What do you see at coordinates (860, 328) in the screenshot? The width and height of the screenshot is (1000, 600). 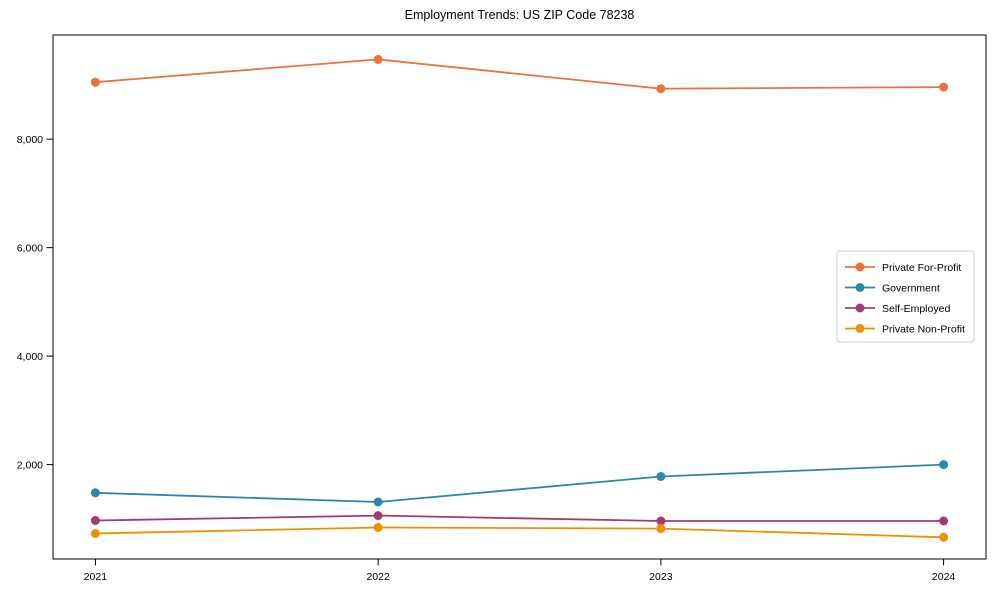 I see `legend-marker-private-non-profit` at bounding box center [860, 328].